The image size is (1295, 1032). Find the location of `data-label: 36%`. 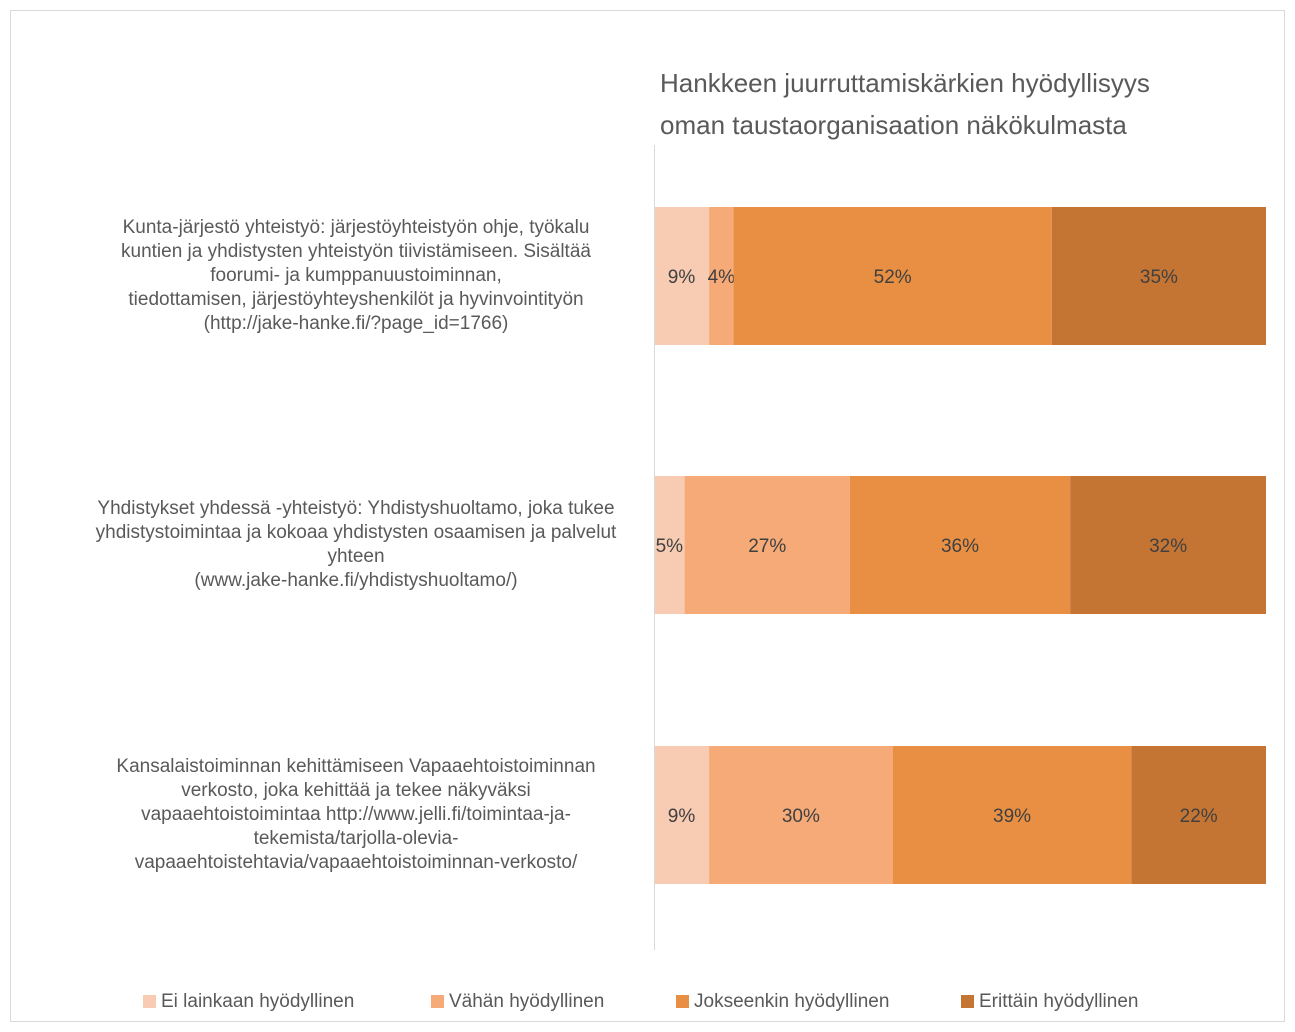

data-label: 36% is located at coordinates (960, 546).